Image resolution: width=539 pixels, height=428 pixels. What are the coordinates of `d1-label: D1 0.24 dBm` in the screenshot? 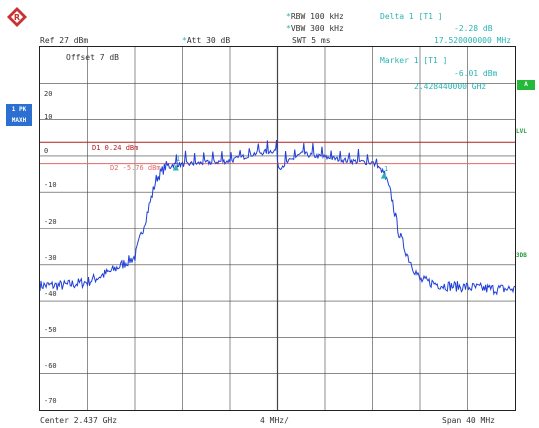 It's located at (115, 148).